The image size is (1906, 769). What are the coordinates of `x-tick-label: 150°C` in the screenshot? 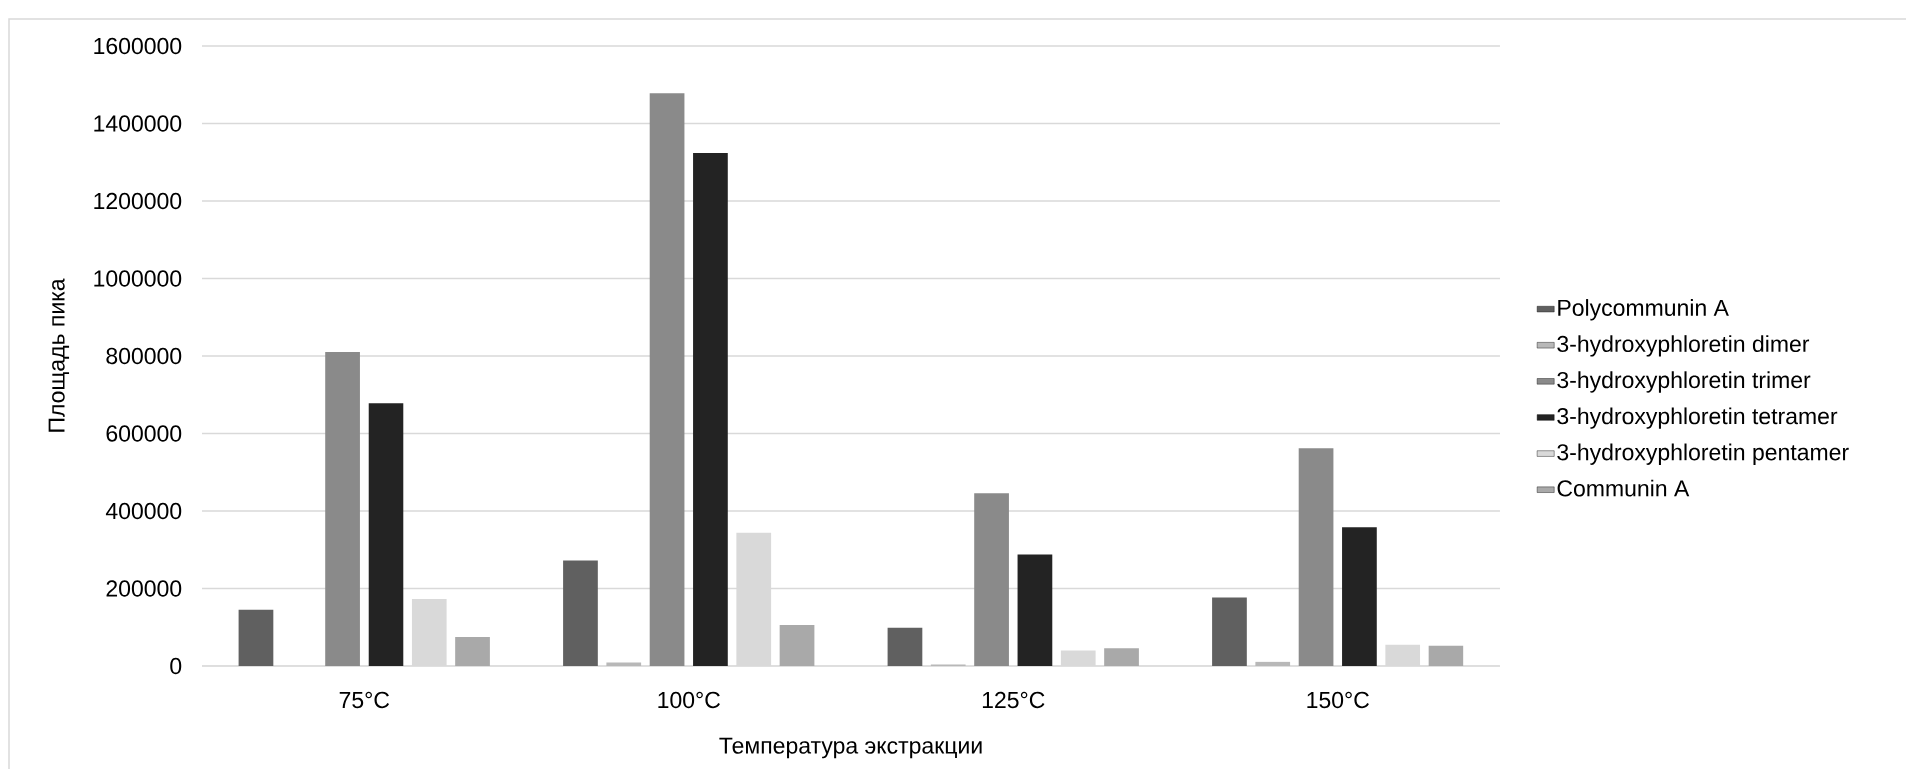 It's located at (1338, 700).